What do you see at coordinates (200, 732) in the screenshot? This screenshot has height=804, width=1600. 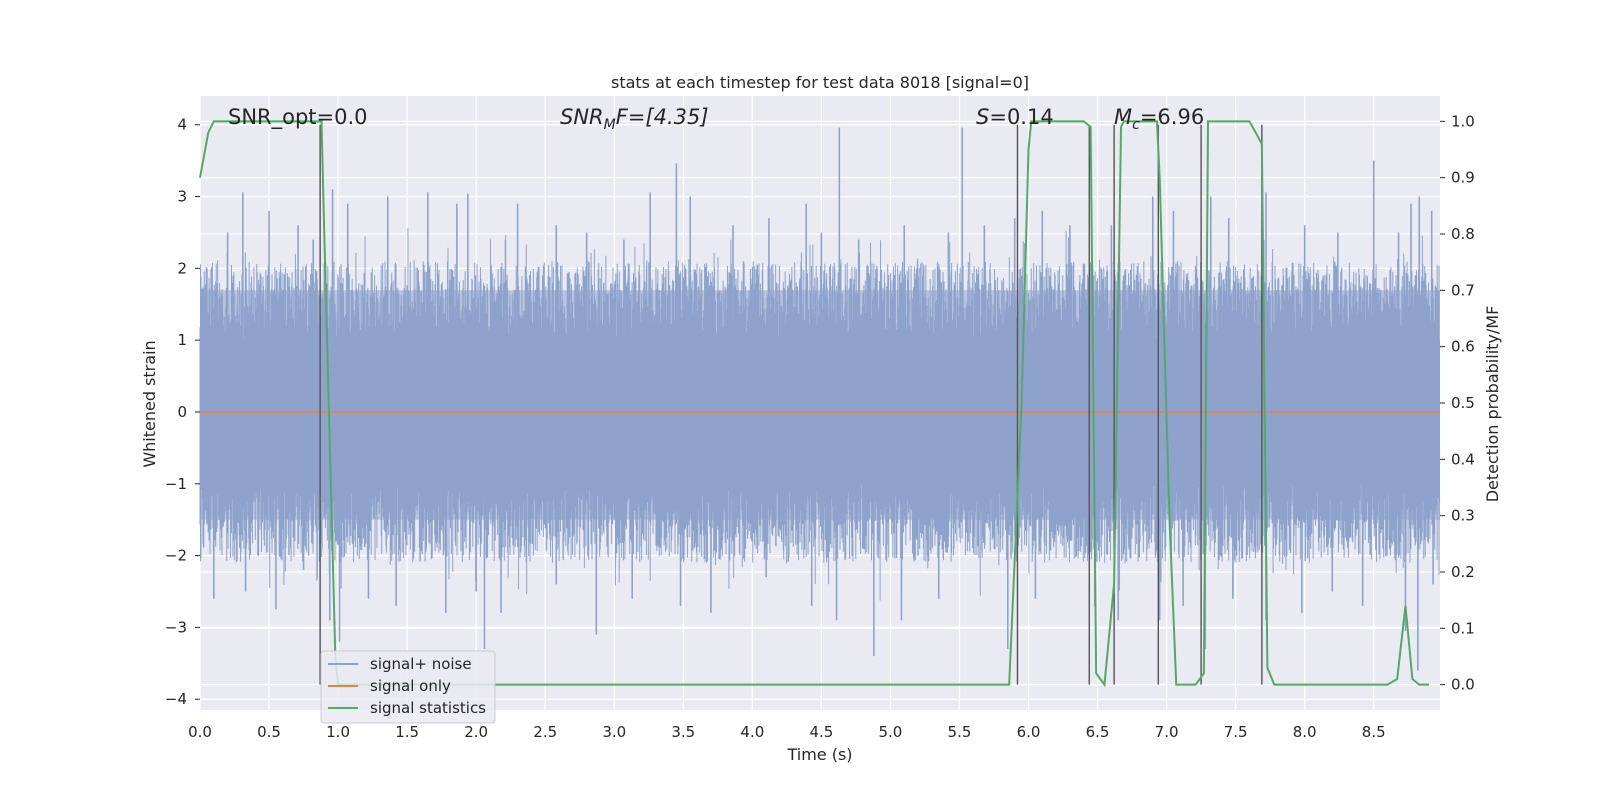 I see `x-tick-label: 0.0` at bounding box center [200, 732].